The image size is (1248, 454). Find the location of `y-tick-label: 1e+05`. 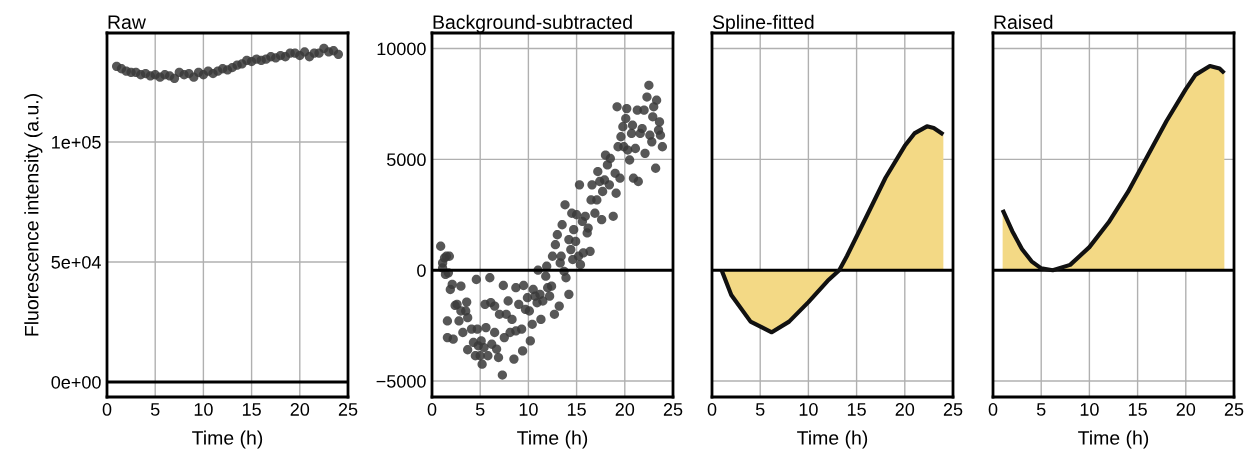

y-tick-label: 1e+05 is located at coordinates (76, 142).